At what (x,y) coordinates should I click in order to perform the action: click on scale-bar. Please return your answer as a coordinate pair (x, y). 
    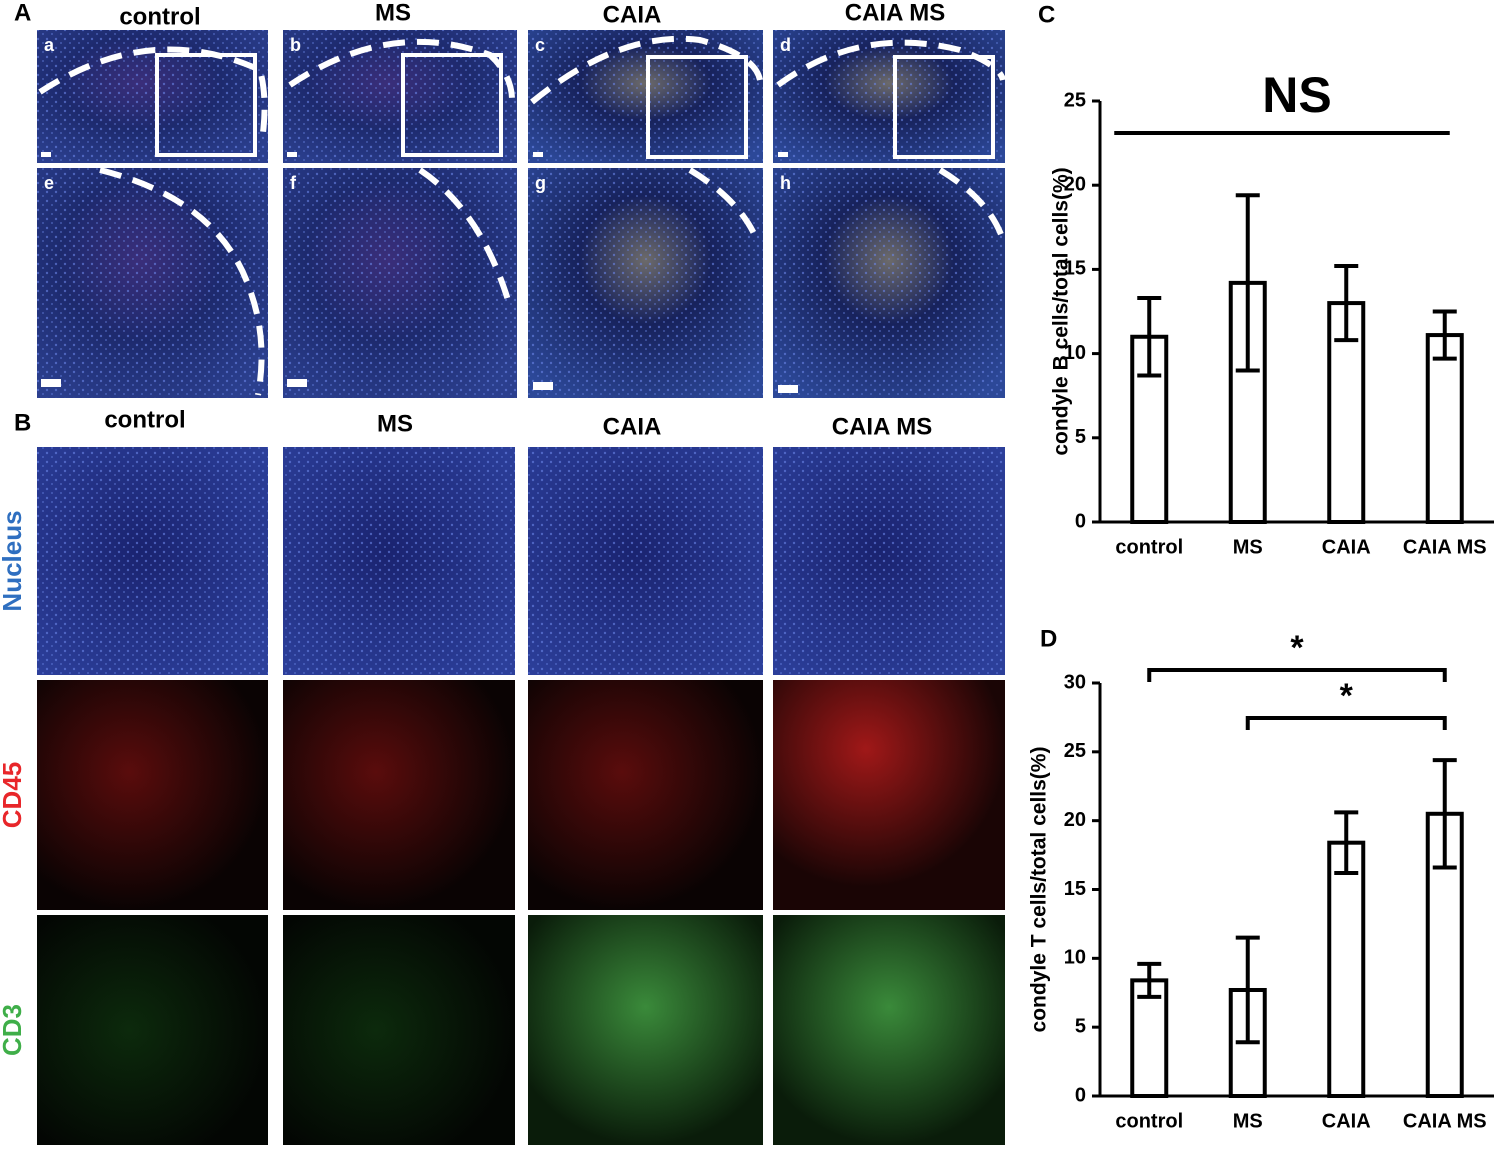
    Looking at the image, I should click on (419, 272).